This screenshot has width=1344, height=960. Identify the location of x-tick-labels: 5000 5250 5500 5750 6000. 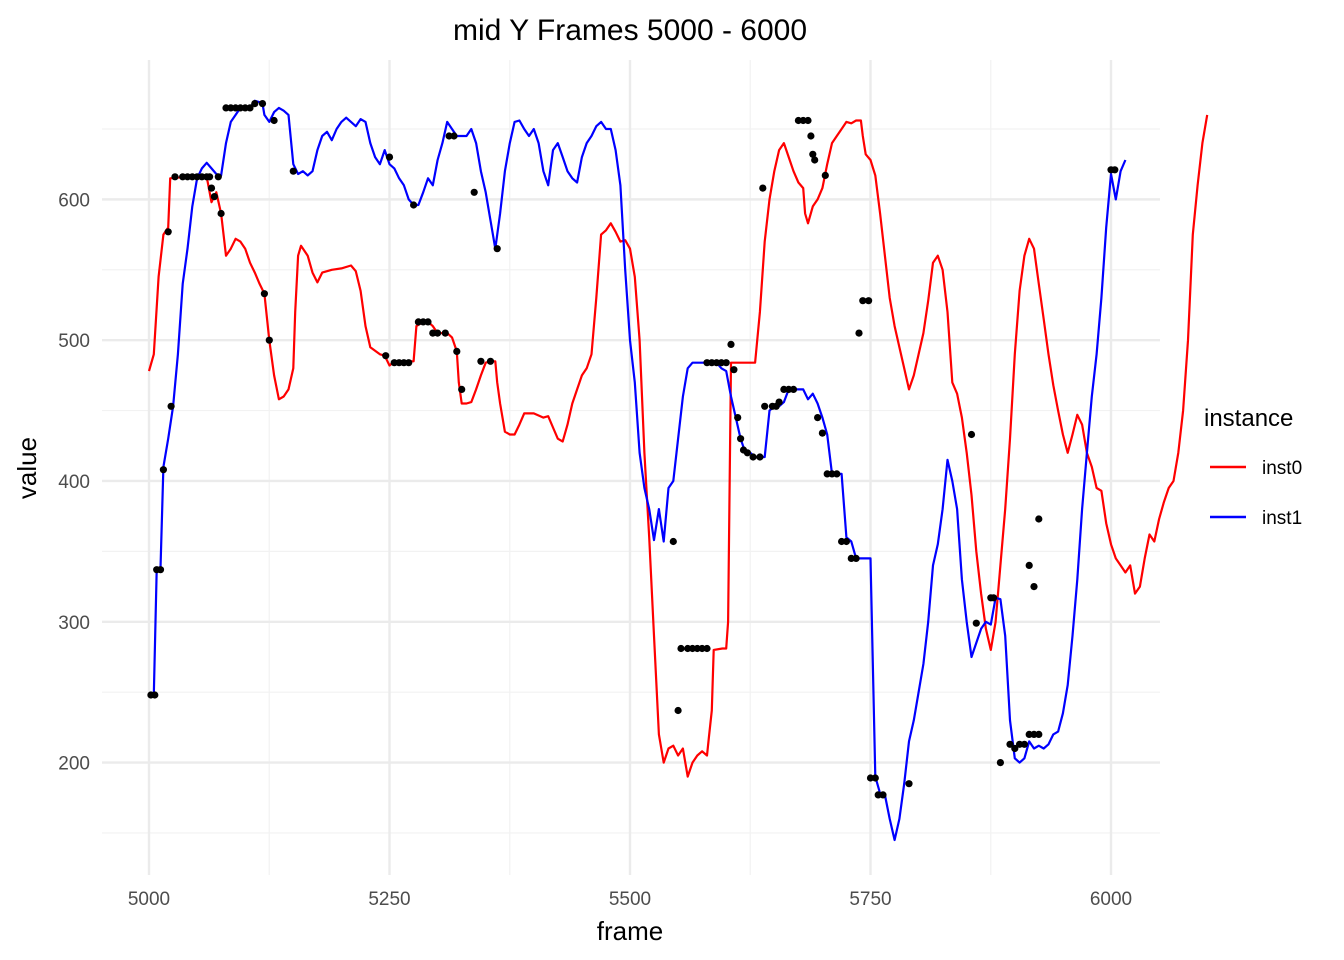
(630, 899).